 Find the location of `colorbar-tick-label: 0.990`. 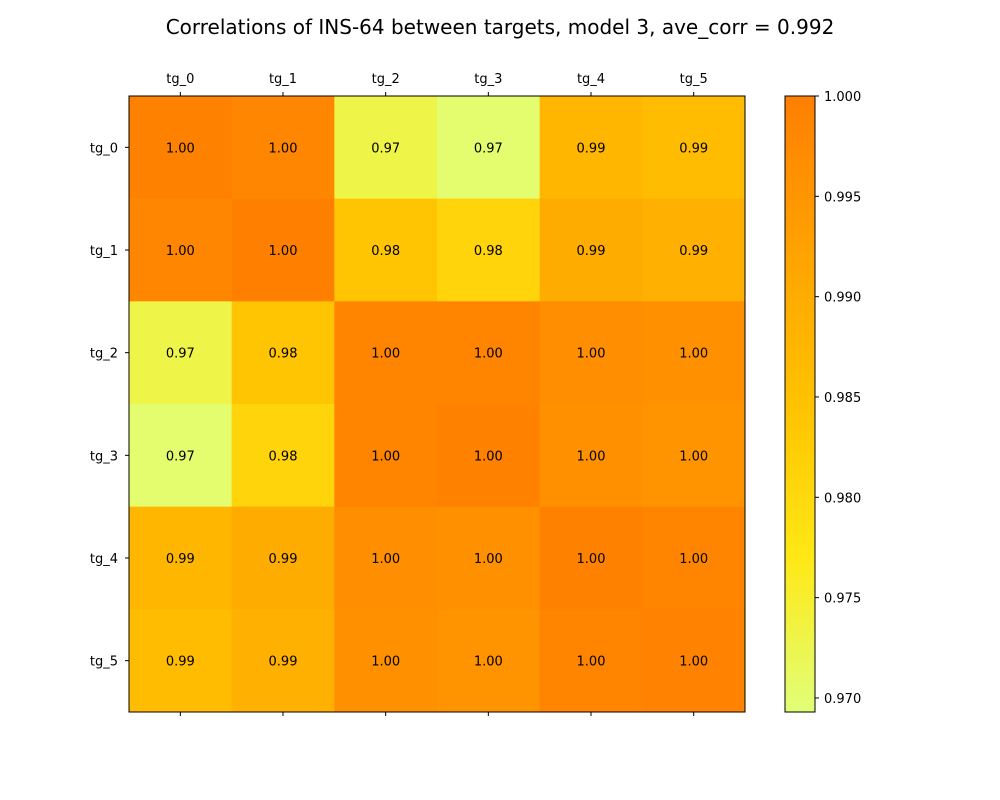

colorbar-tick-label: 0.990 is located at coordinates (842, 298).